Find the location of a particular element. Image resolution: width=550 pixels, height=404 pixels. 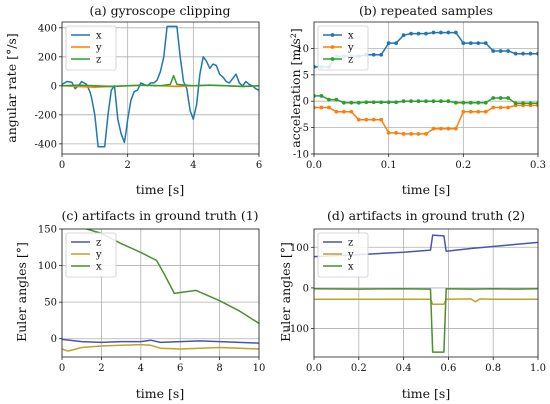

y-tick-label: -400 is located at coordinates (46, 144).